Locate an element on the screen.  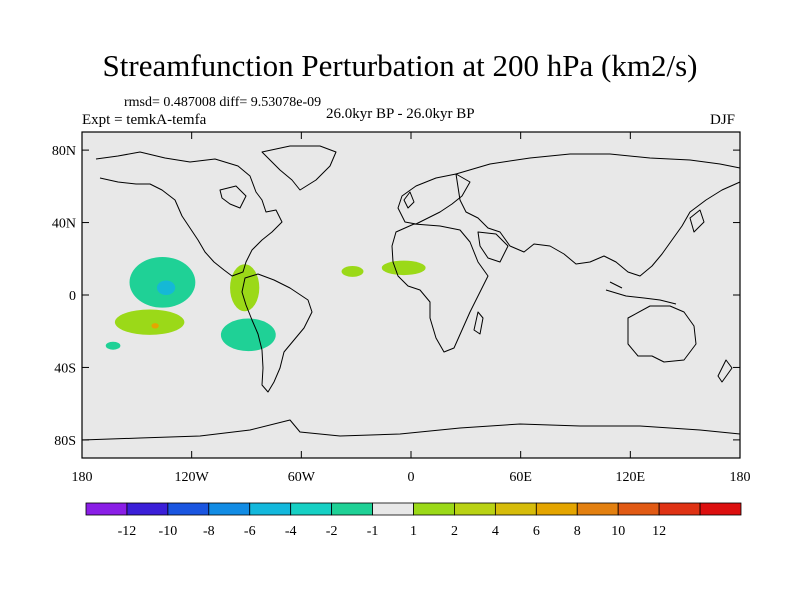
colorbar-label: -1 is located at coordinates (373, 531).